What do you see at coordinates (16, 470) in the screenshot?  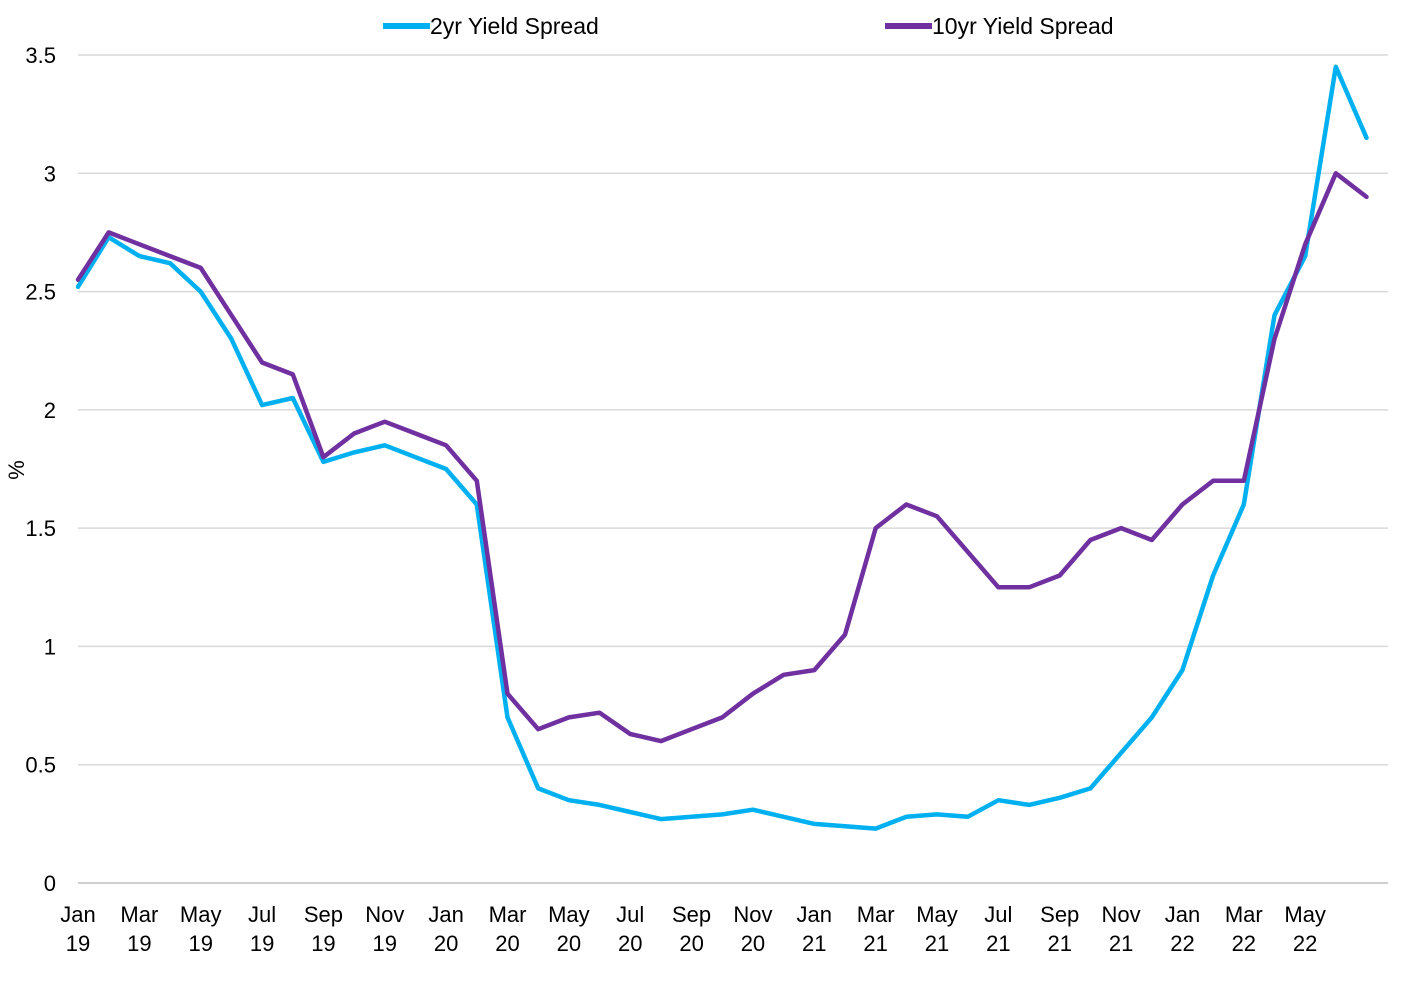 I see `y-axis-title: %` at bounding box center [16, 470].